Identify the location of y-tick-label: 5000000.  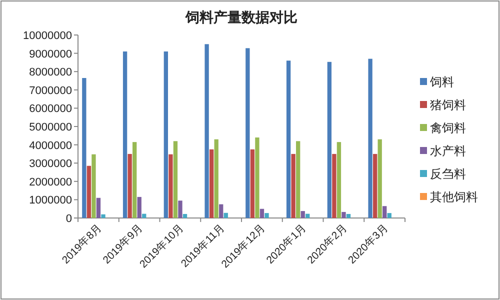
(50, 128).